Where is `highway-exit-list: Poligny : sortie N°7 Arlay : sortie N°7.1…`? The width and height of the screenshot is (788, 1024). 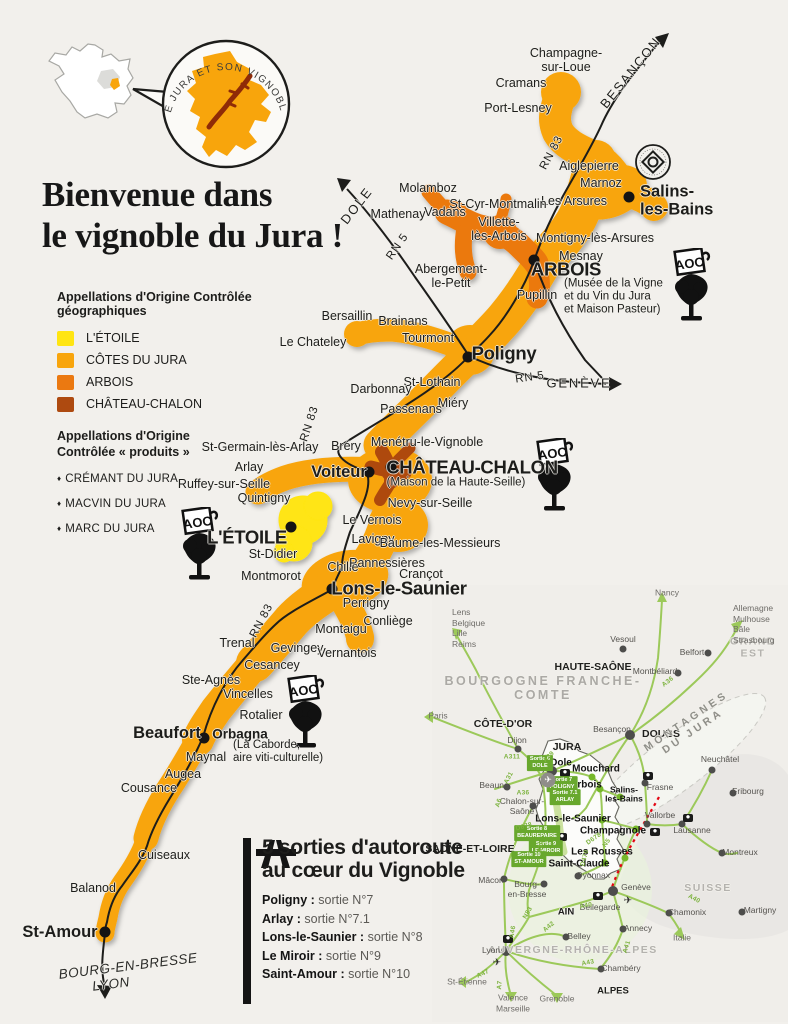
highway-exit-list: Poligny : sortie N°7 Arlay : sortie N°7.1… is located at coordinates (377, 937).